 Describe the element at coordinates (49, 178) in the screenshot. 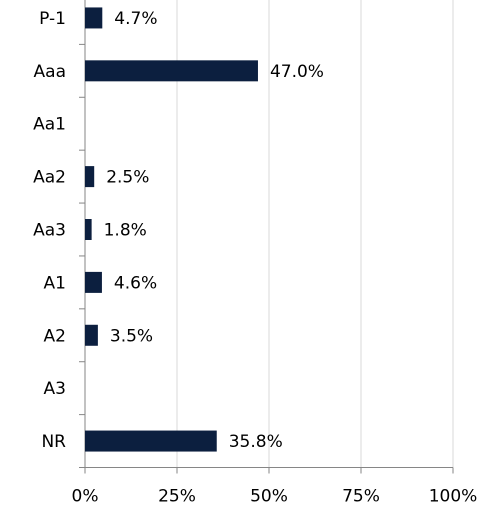

I see `y-tick-label: Aa2` at that location.